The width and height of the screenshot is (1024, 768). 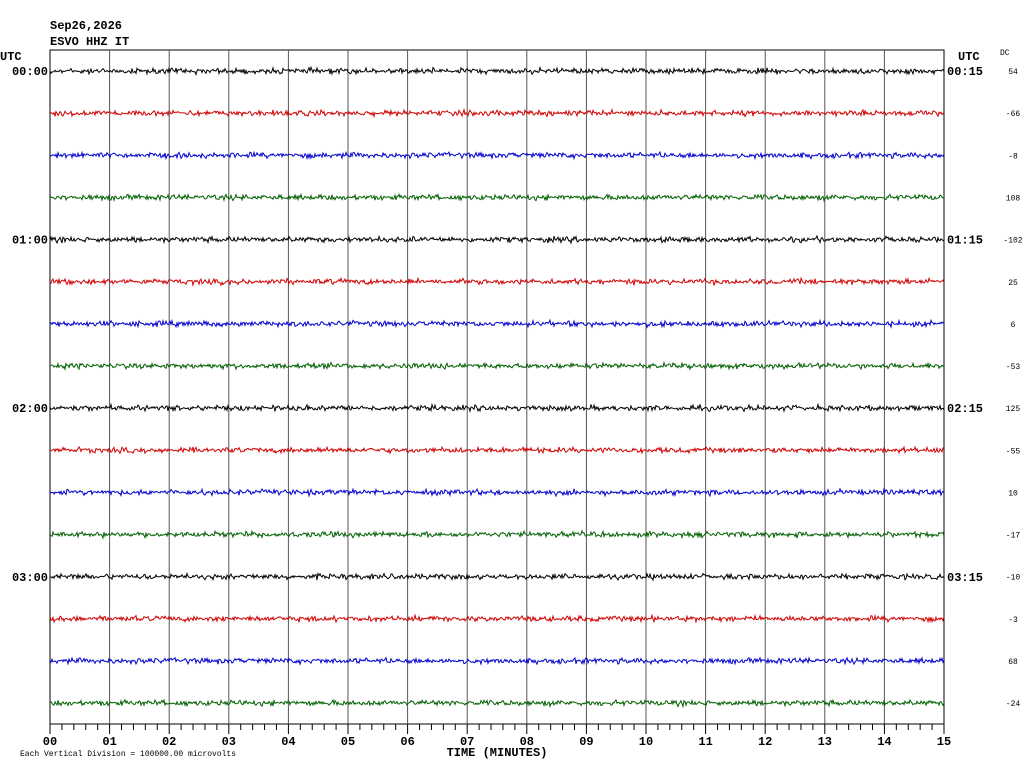 What do you see at coordinates (1013, 578) in the screenshot?
I see `dc-value: -10` at bounding box center [1013, 578].